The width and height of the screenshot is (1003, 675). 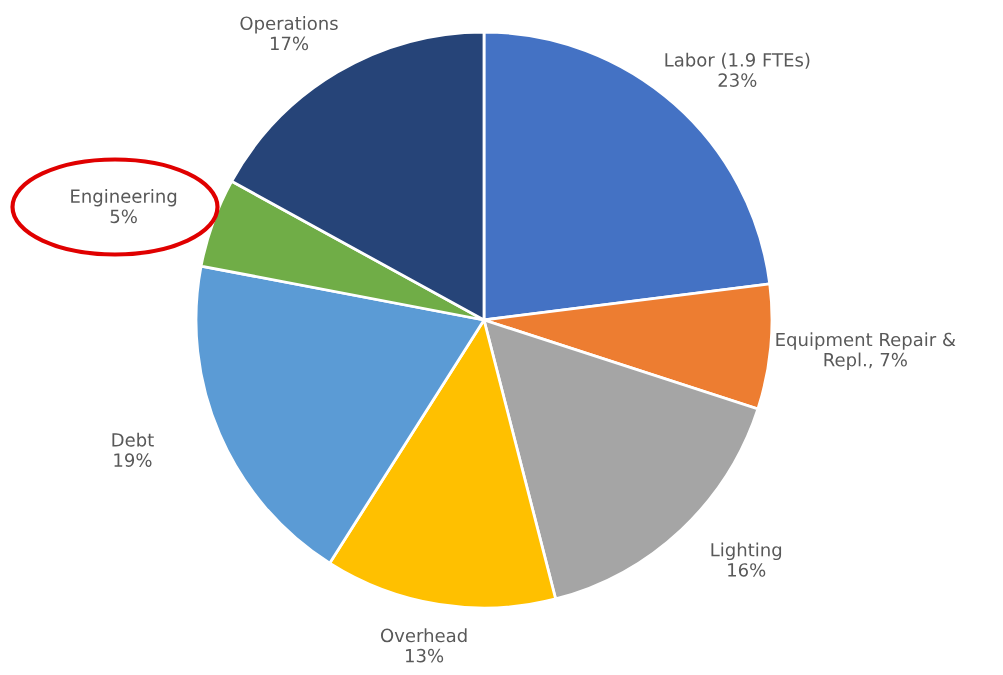 I want to click on data-label: 5%, so click(x=123, y=216).